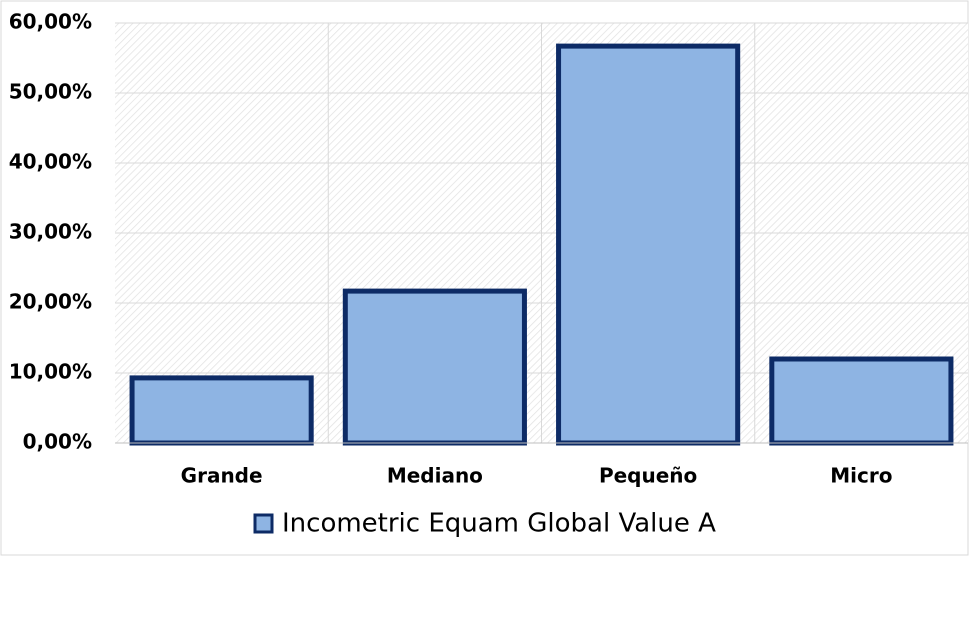  What do you see at coordinates (263, 523) in the screenshot?
I see `legend-swatch` at bounding box center [263, 523].